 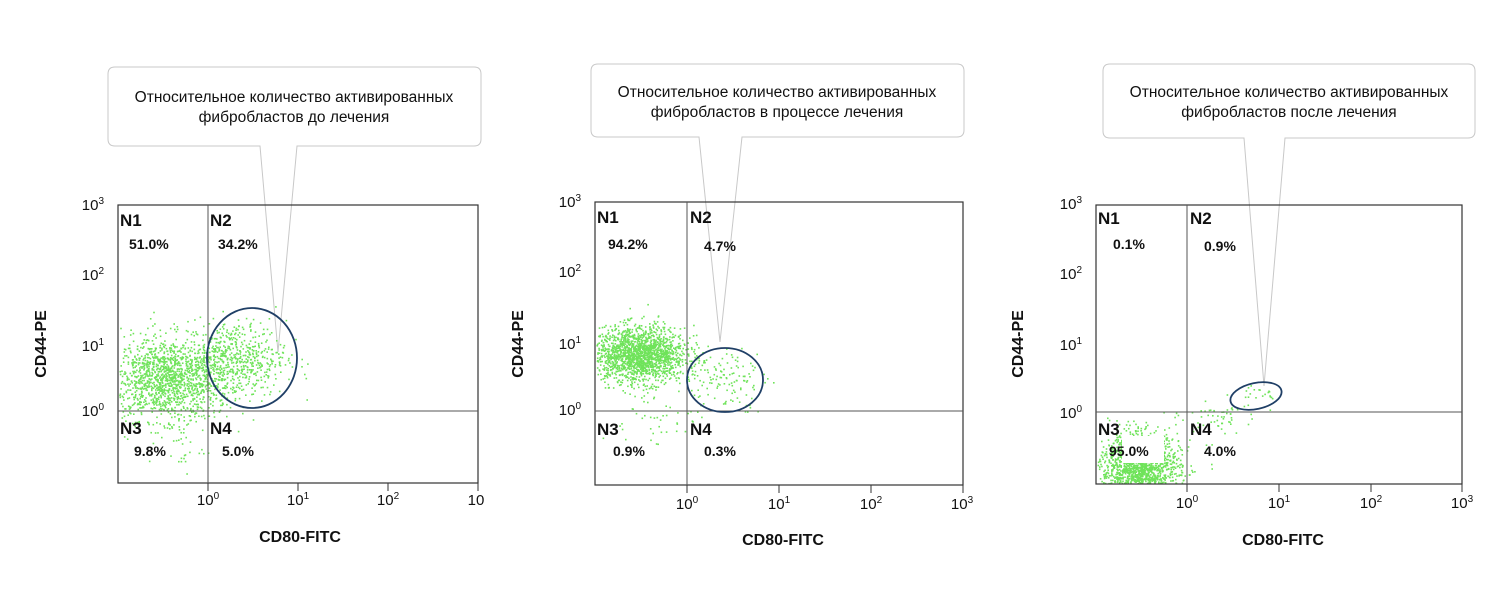 What do you see at coordinates (221, 220) in the screenshot?
I see `quadrant-label-n2: N2` at bounding box center [221, 220].